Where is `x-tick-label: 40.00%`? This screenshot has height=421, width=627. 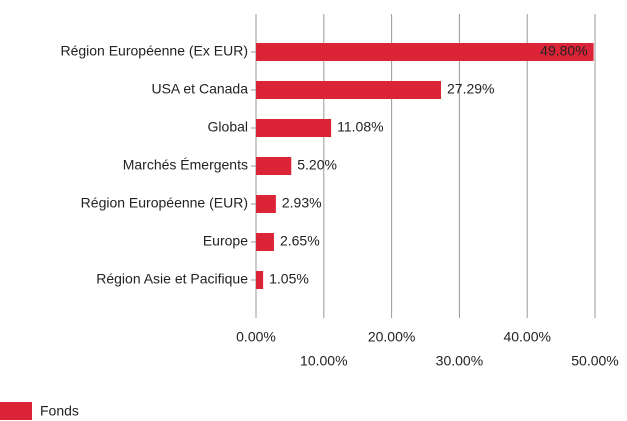
x-tick-label: 40.00% is located at coordinates (526, 337).